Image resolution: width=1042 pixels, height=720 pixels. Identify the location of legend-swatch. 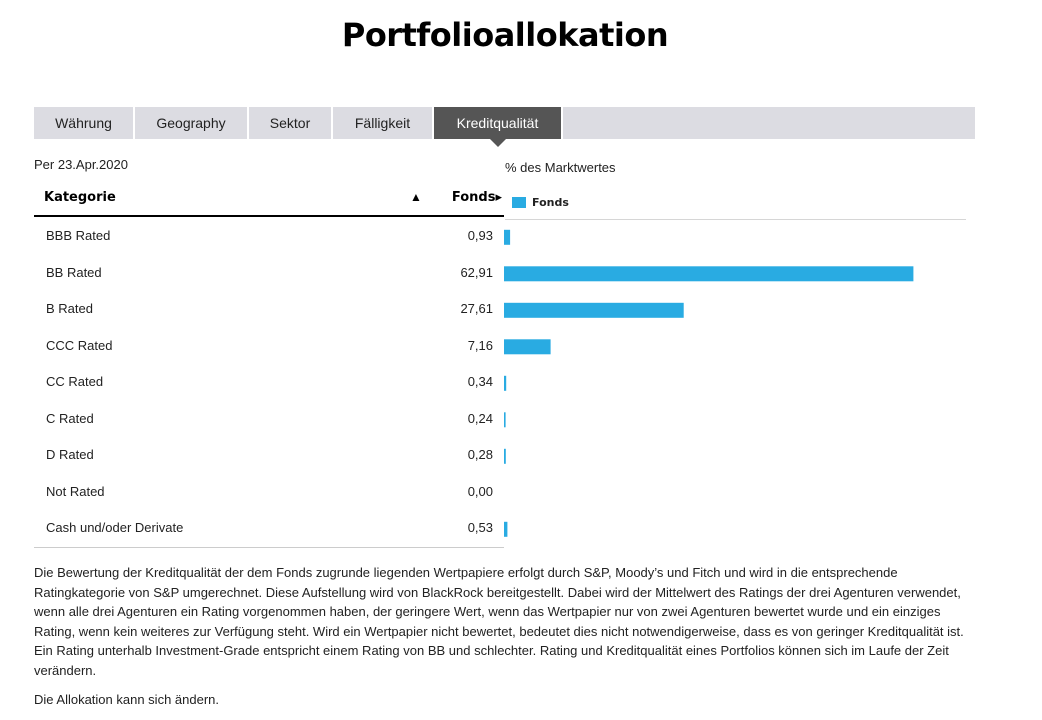
(519, 202).